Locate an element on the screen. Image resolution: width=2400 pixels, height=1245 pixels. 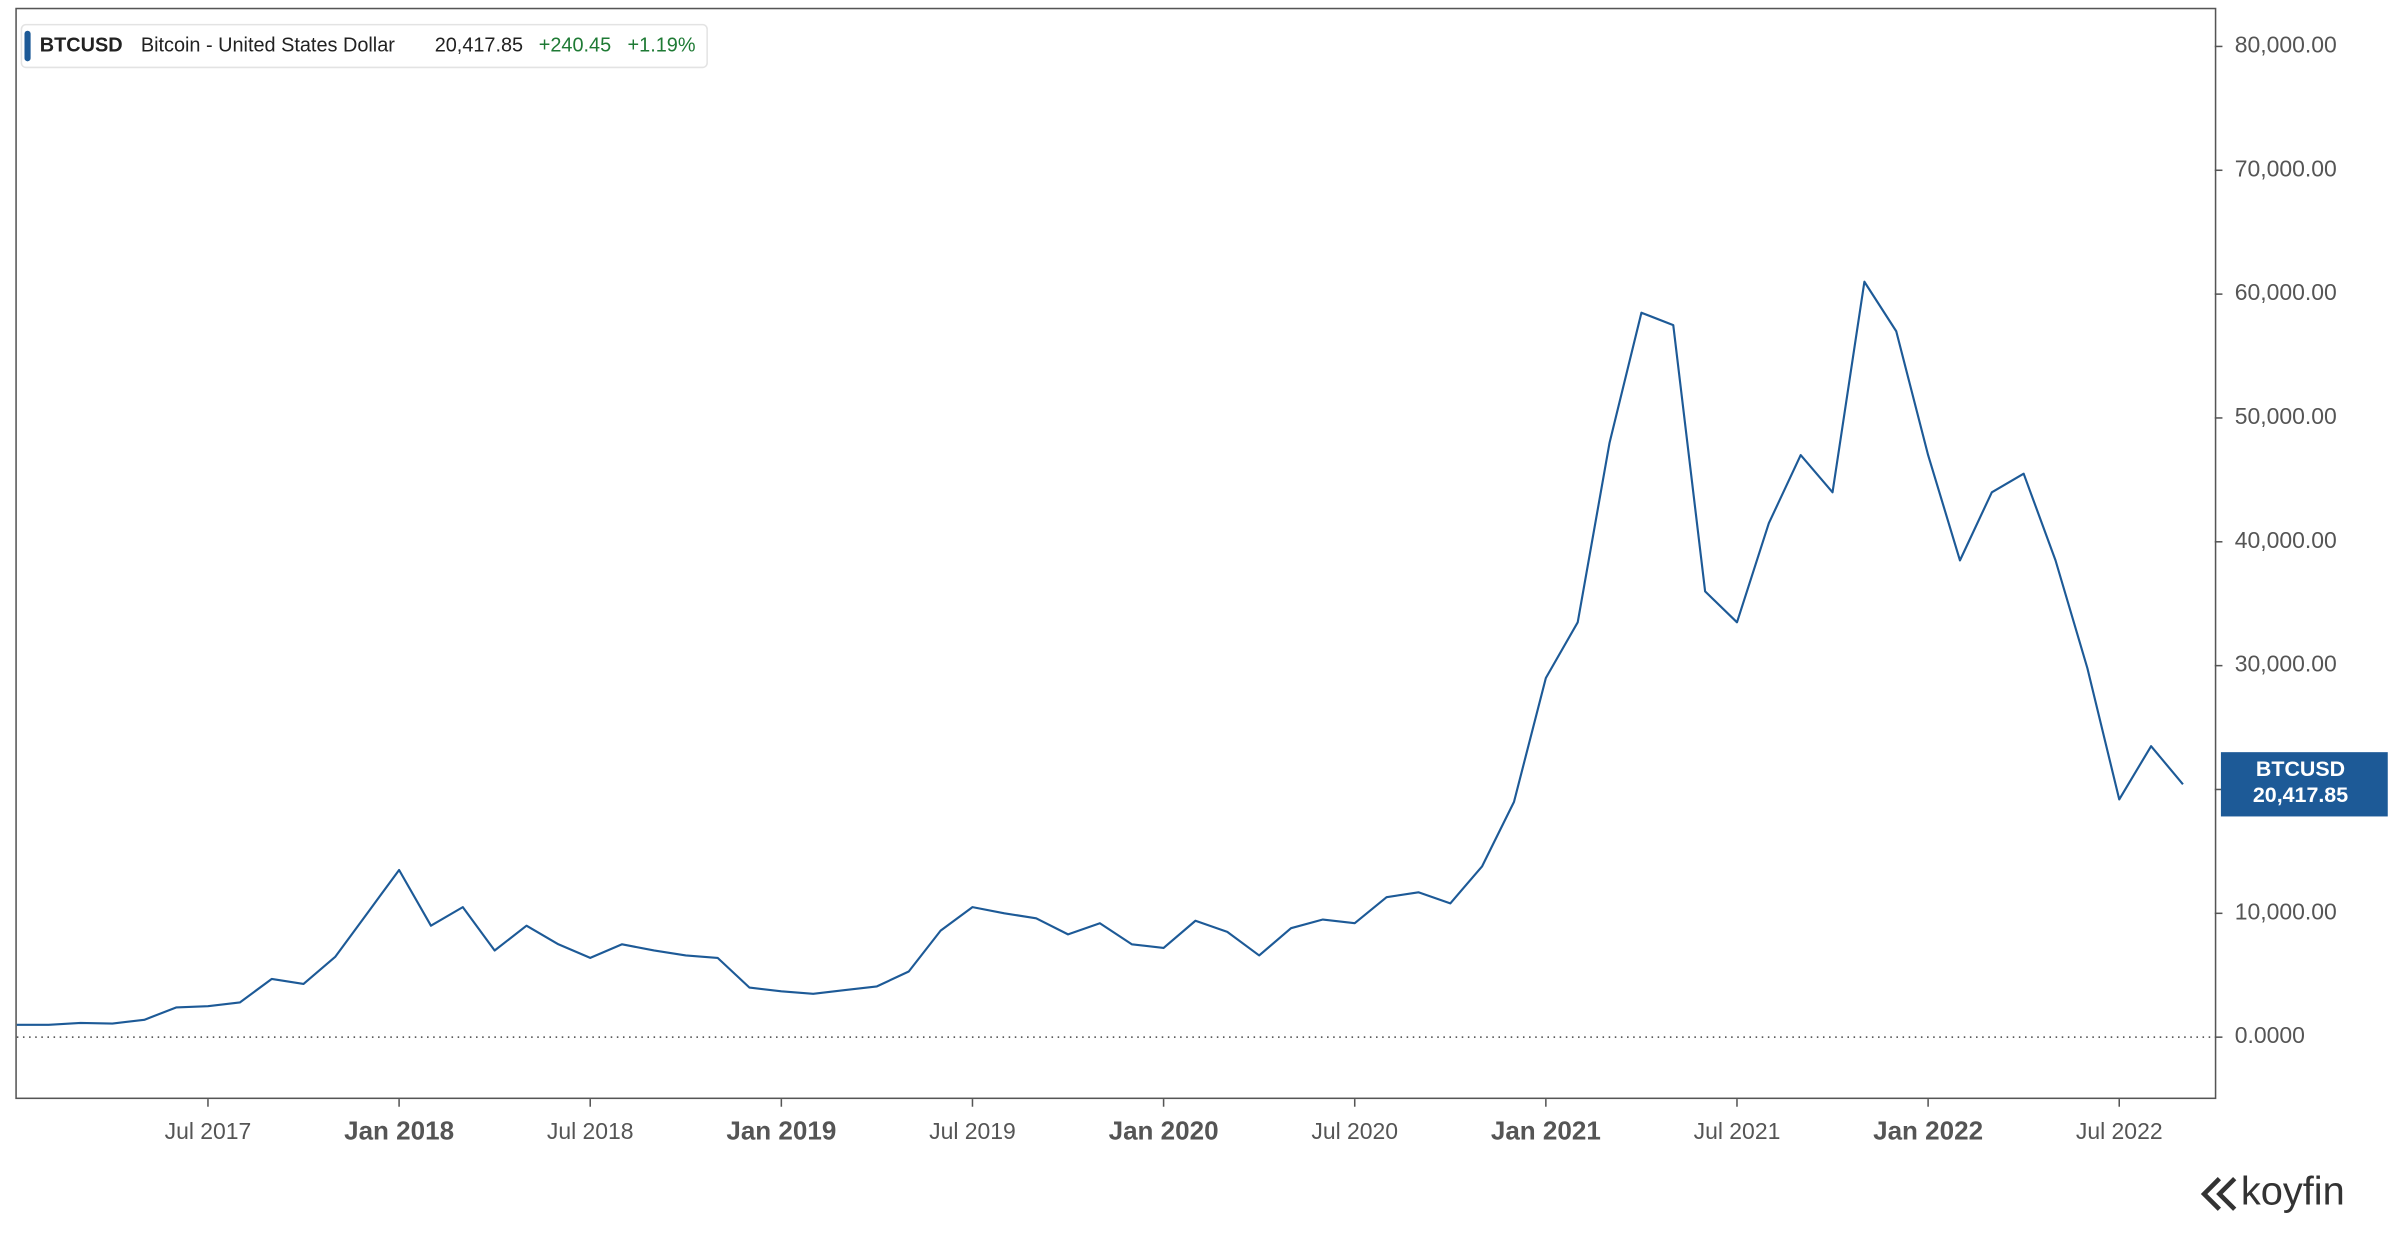
x-tick-label: Jul 2022 is located at coordinates (2119, 1131).